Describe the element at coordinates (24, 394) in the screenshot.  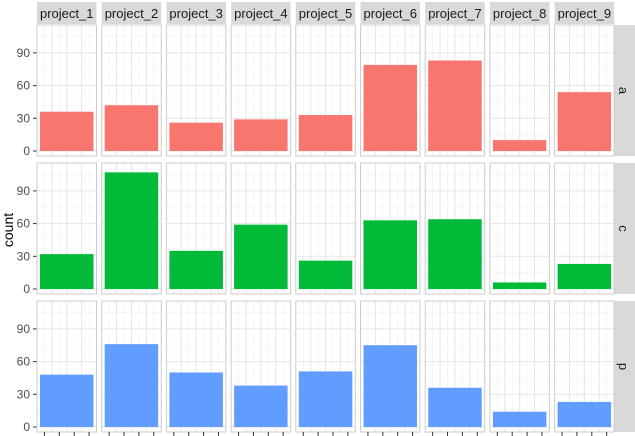
I see `y-tick-label-p-30: 30` at that location.